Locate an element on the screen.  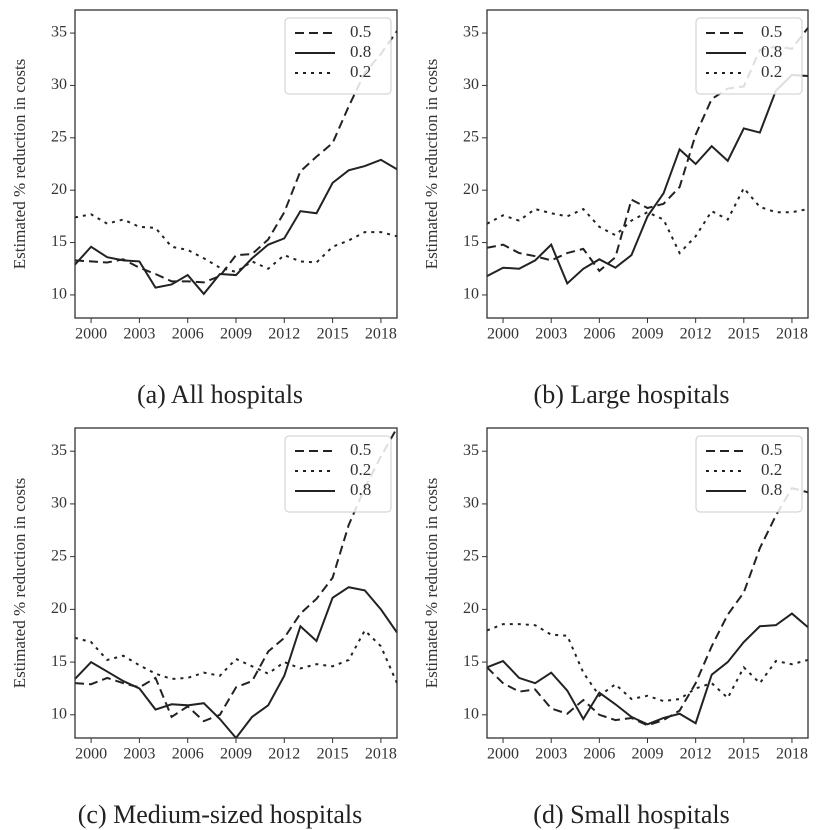
caption: (a) All hospitals is located at coordinates (220, 394).